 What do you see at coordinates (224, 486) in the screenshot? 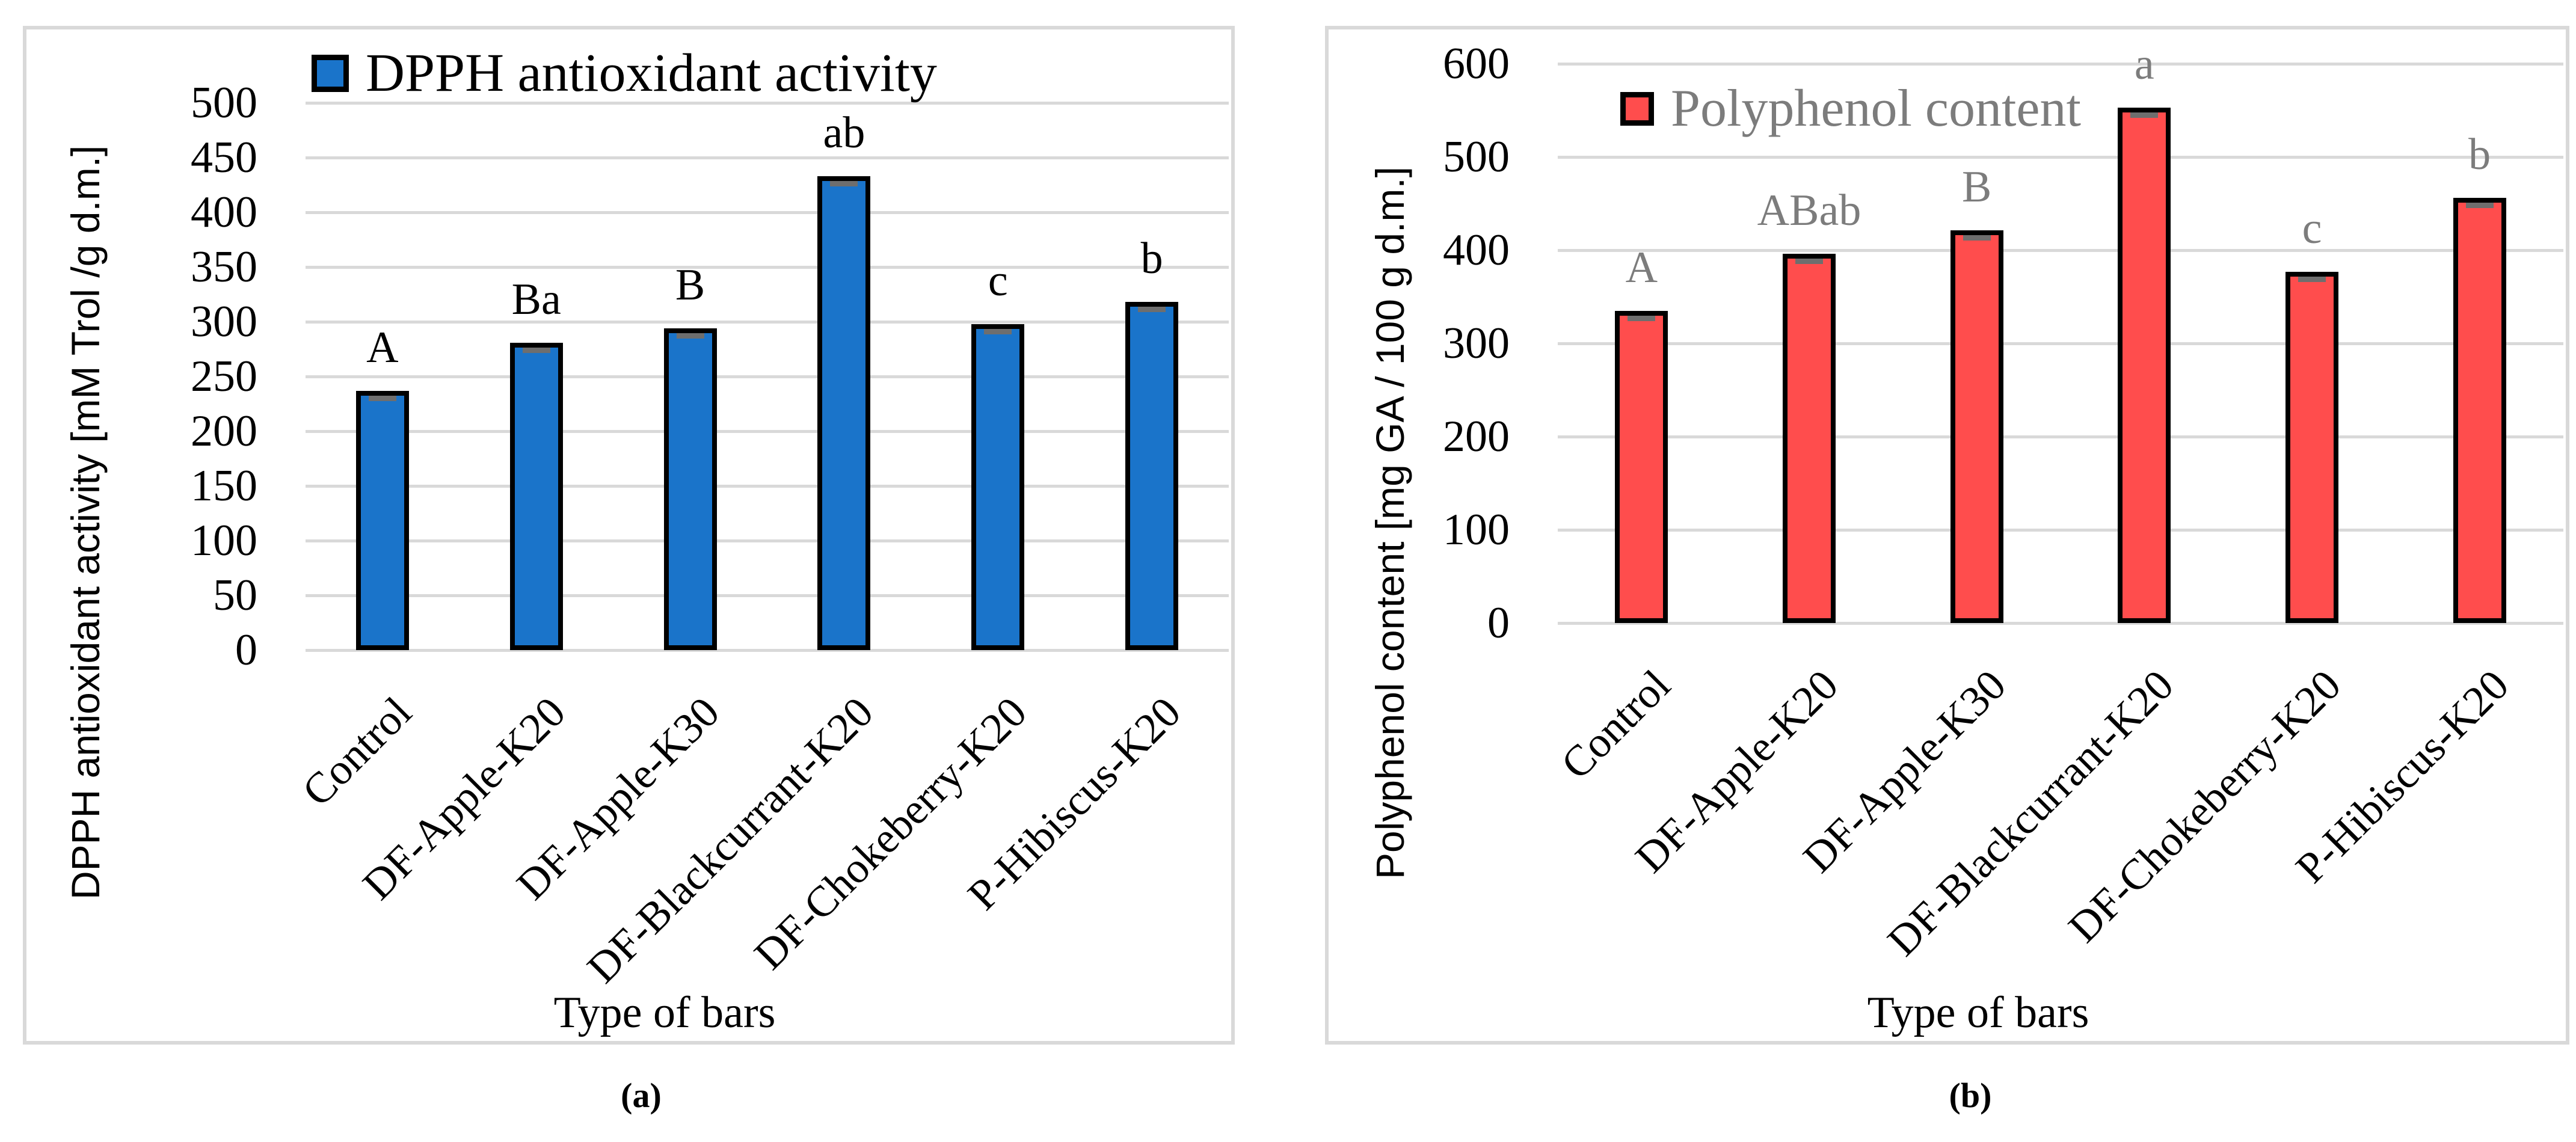
I see `y-tick-label: 150` at bounding box center [224, 486].